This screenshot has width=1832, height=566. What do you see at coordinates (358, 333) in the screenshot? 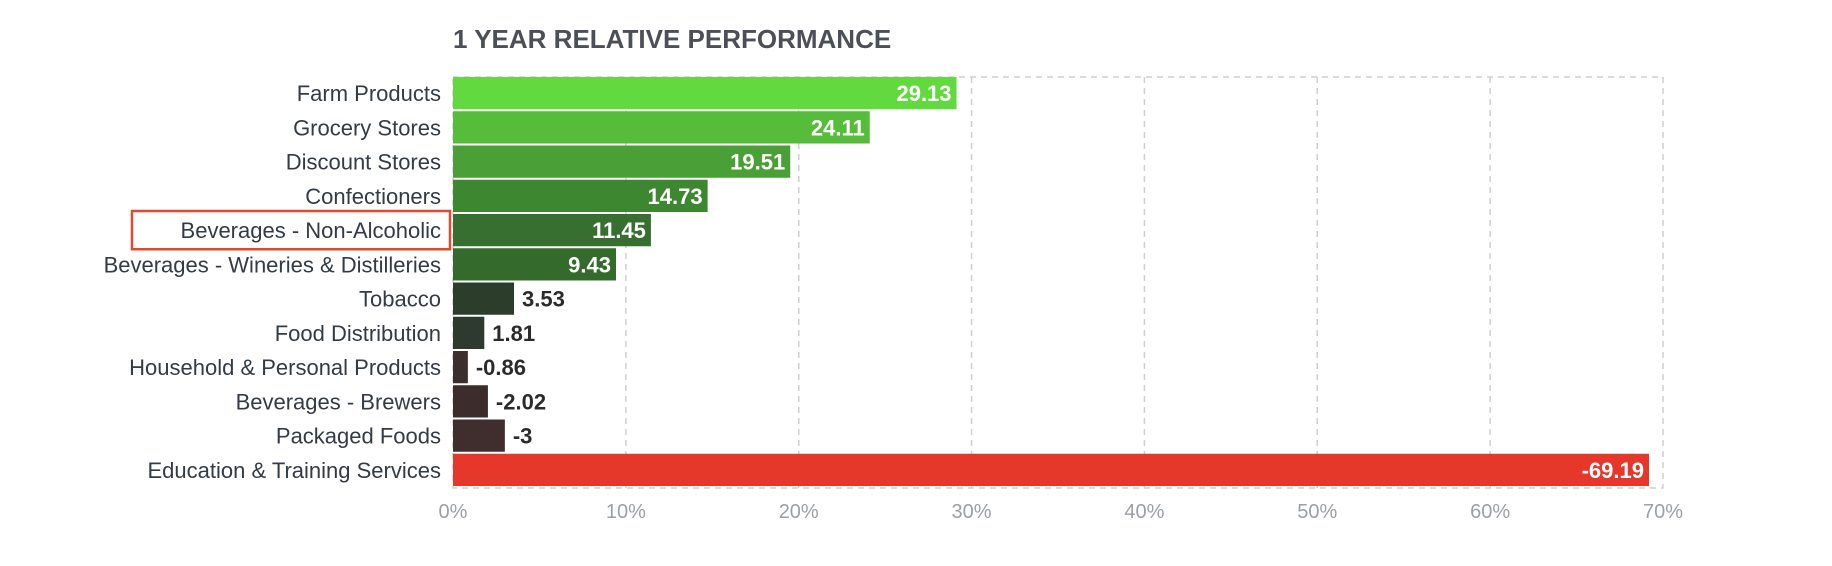
I see `category-label: Food Distribution` at bounding box center [358, 333].